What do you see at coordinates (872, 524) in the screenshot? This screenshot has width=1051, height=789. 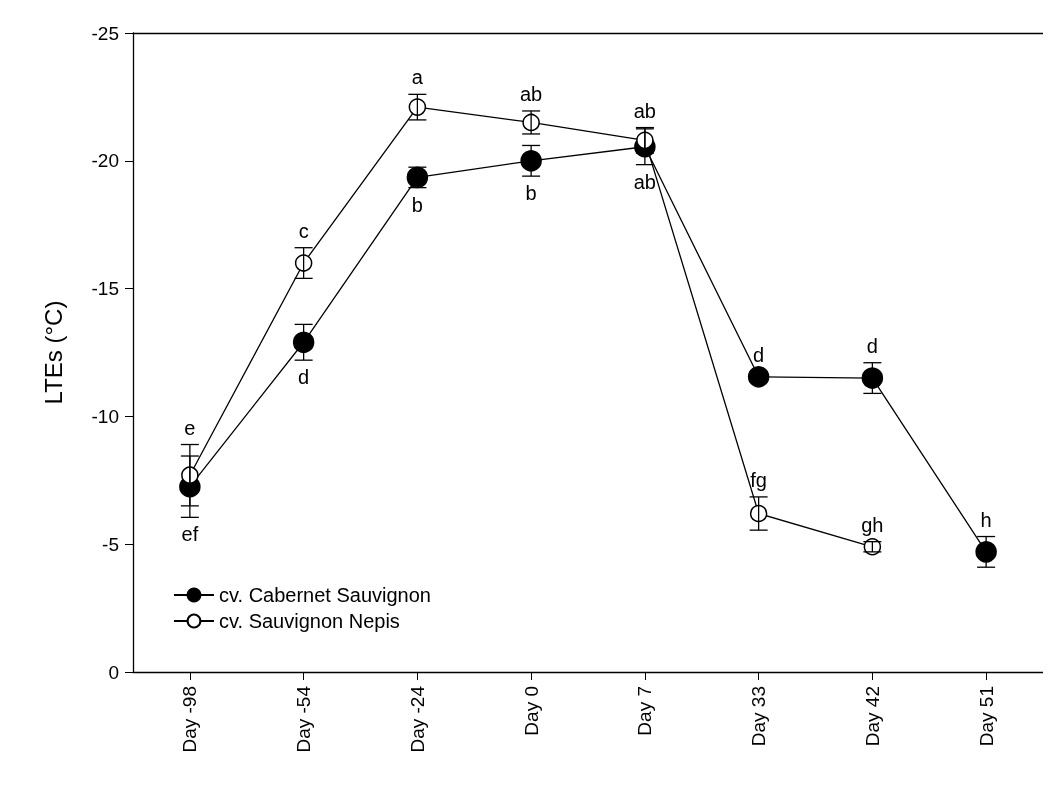 I see `annotation: gh` at bounding box center [872, 524].